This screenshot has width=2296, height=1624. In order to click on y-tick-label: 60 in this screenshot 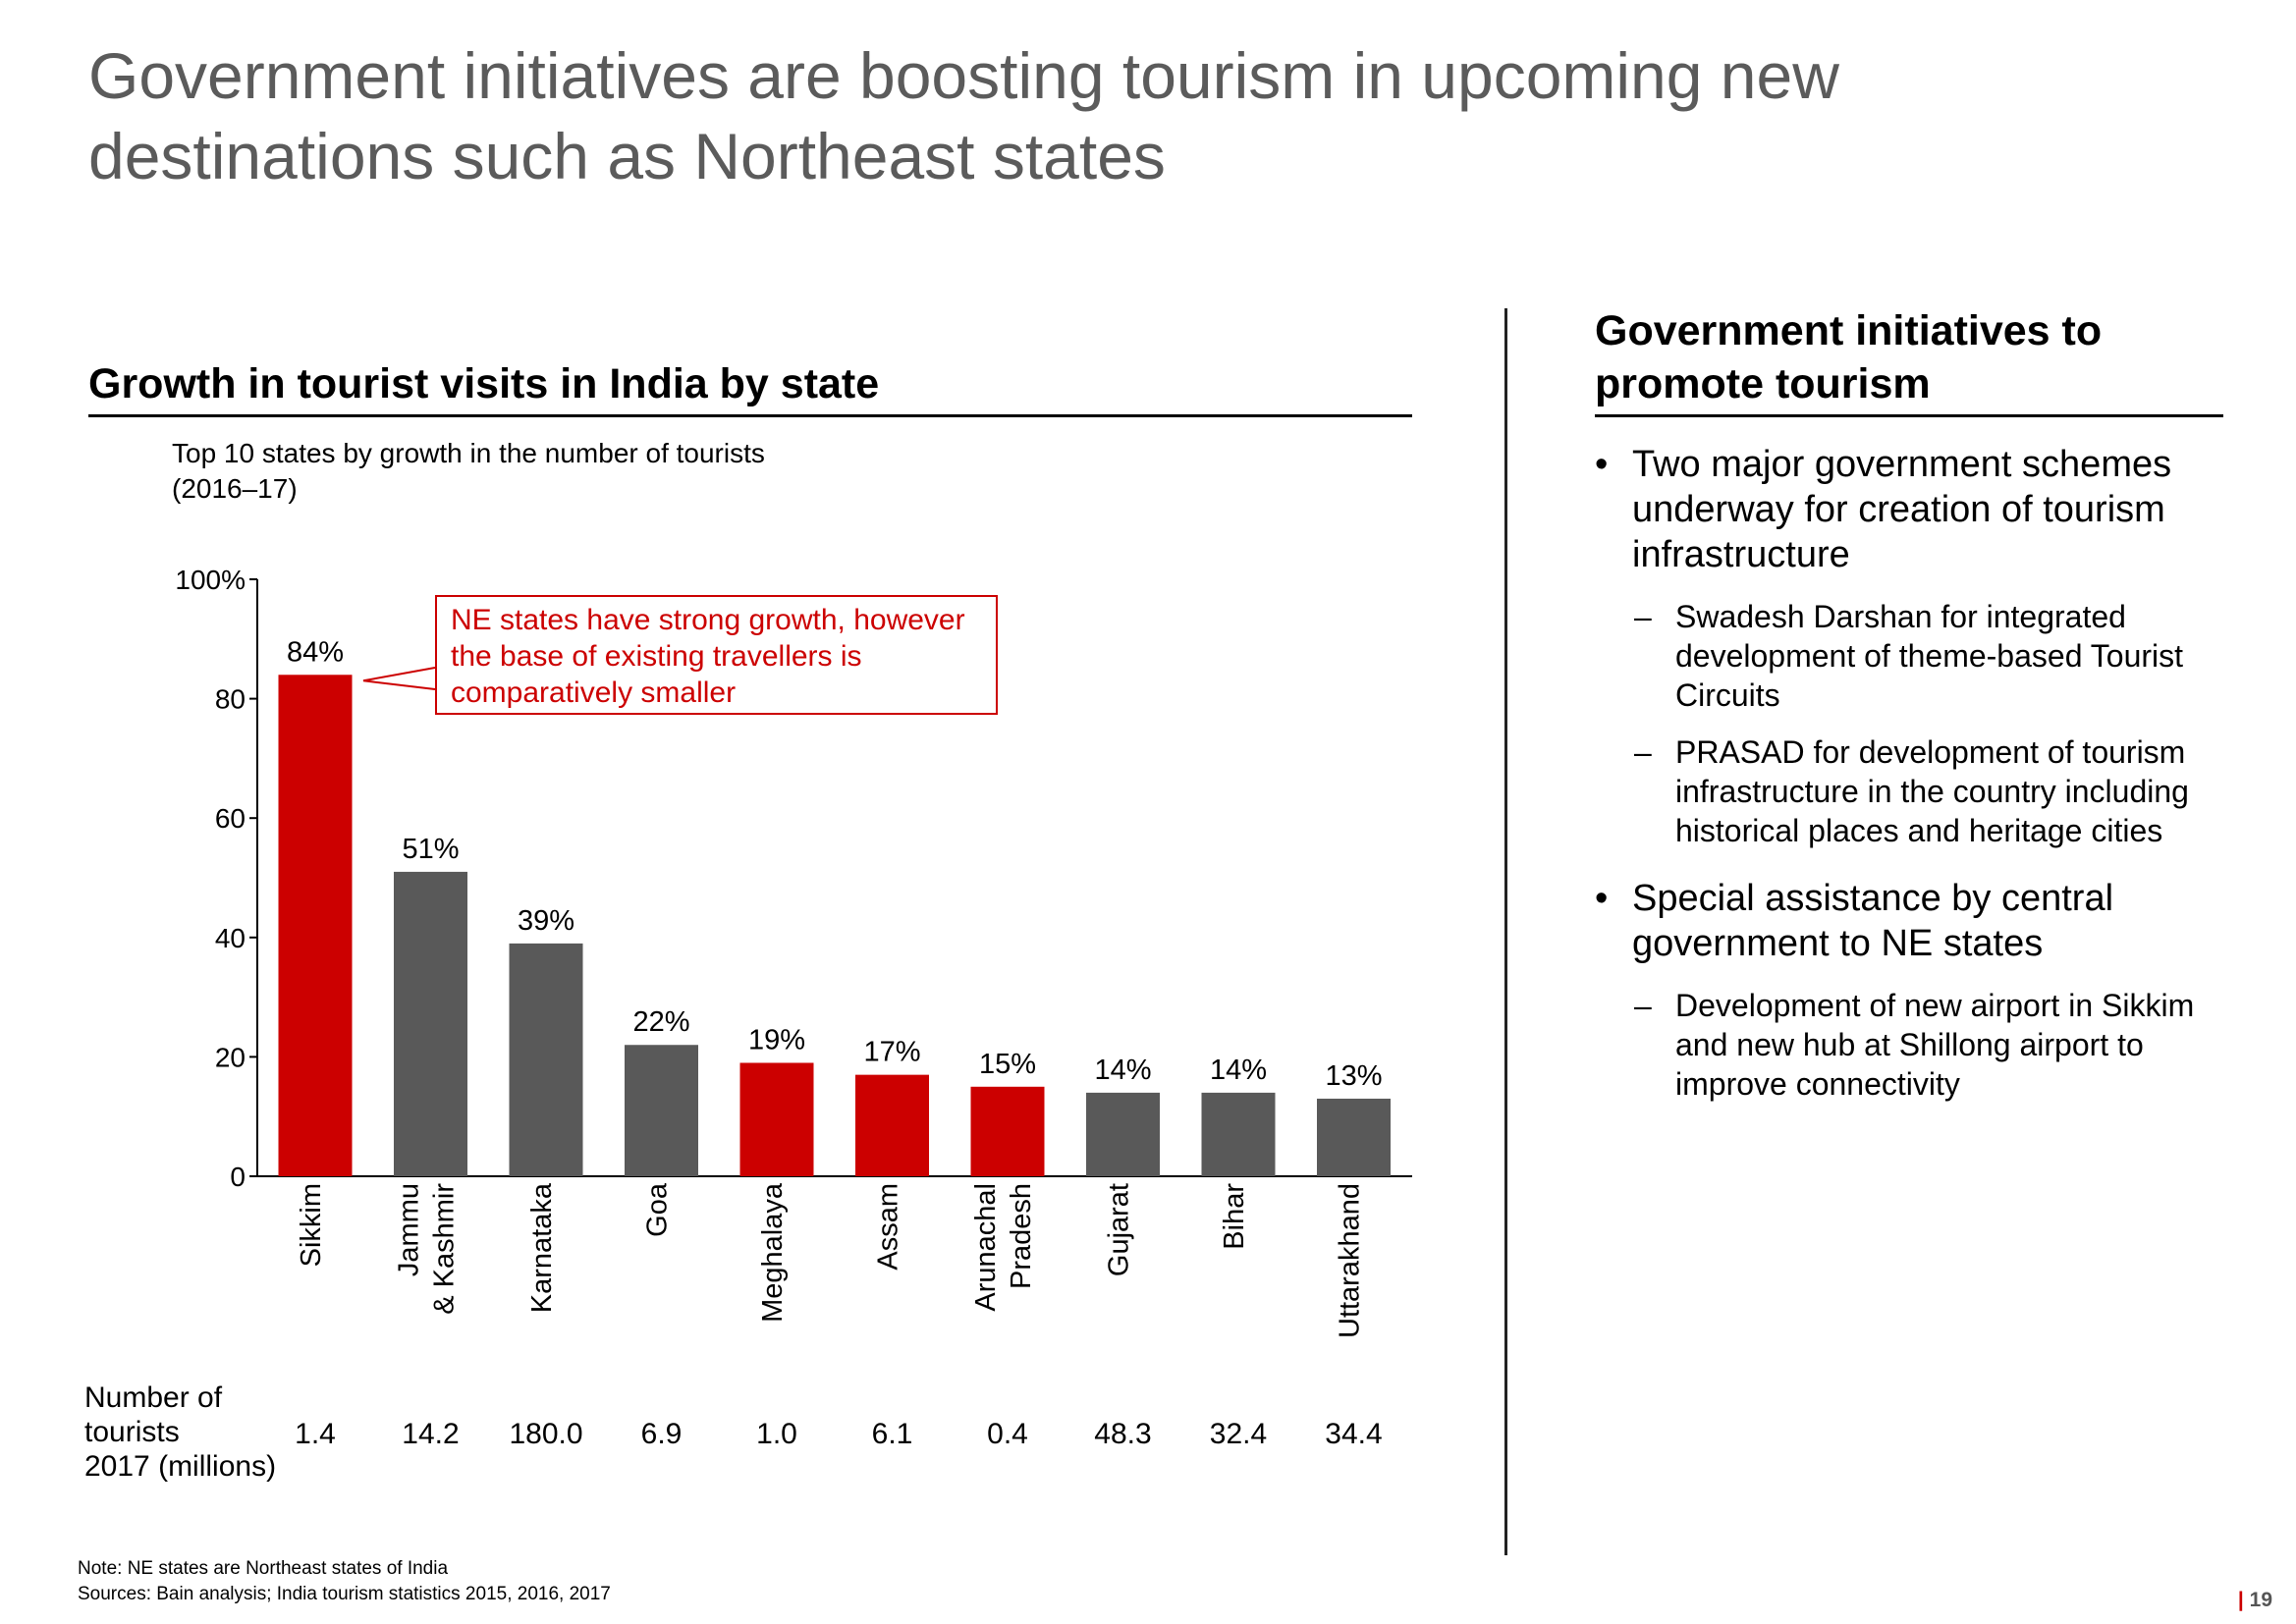, I will do `click(230, 818)`.